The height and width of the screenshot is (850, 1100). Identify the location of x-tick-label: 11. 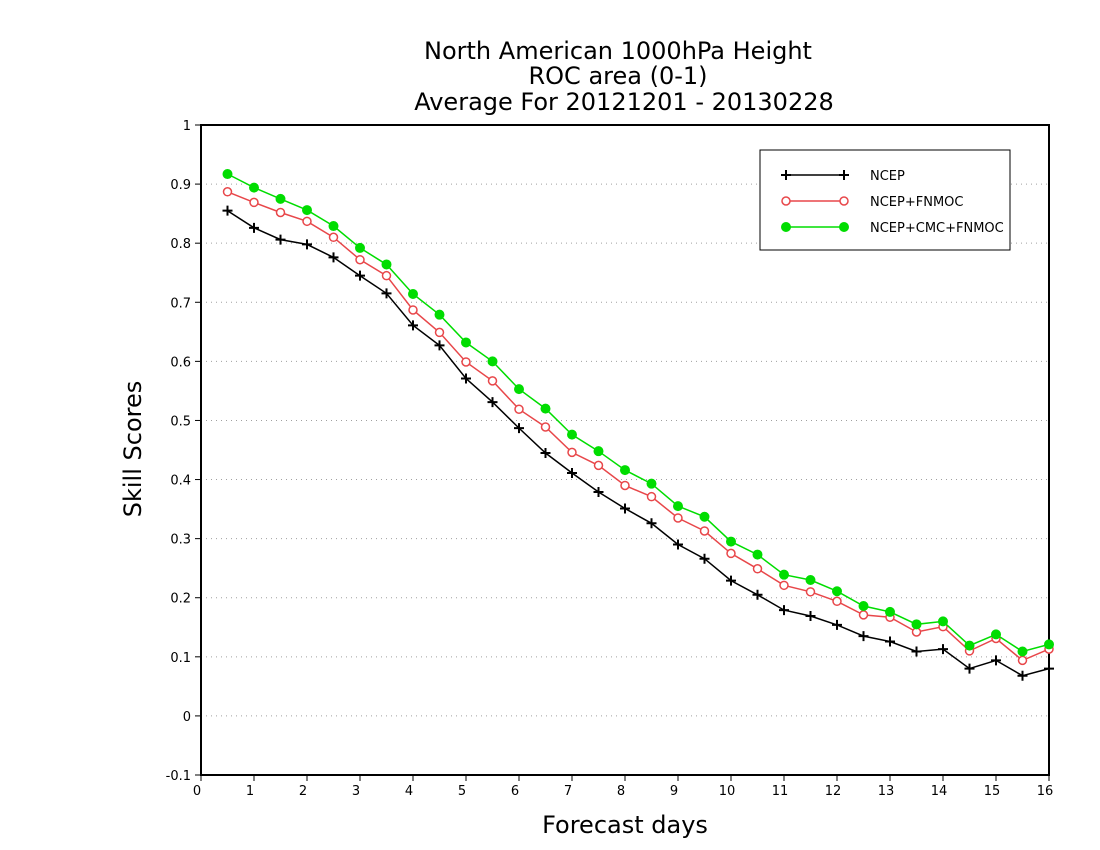
(780, 791).